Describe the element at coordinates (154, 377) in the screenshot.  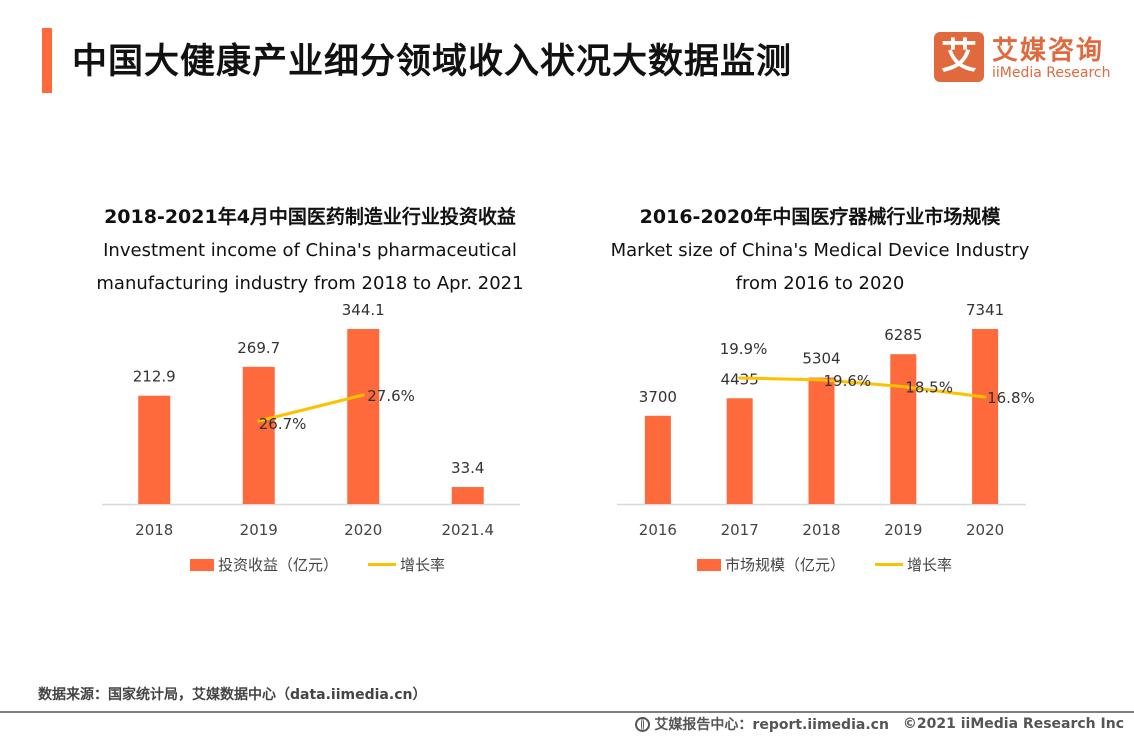
I see `bar-value-label: 212.9` at that location.